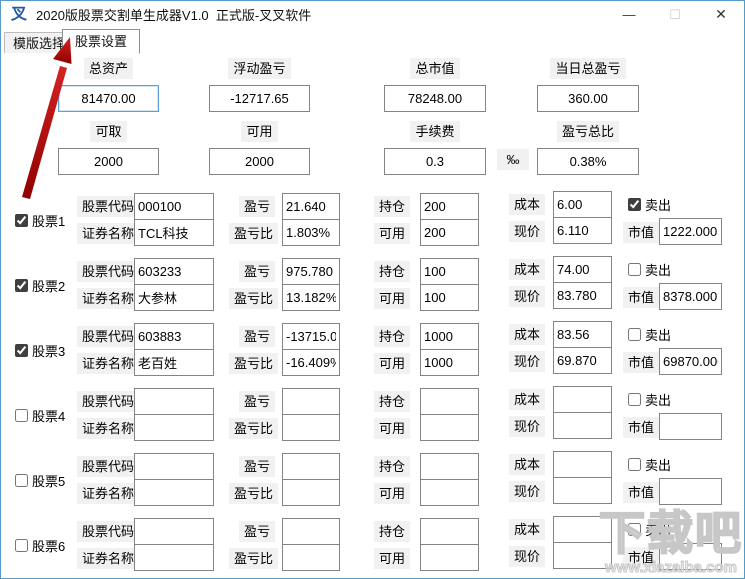 The height and width of the screenshot is (579, 745). I want to click on available-funds-input, so click(259, 161).